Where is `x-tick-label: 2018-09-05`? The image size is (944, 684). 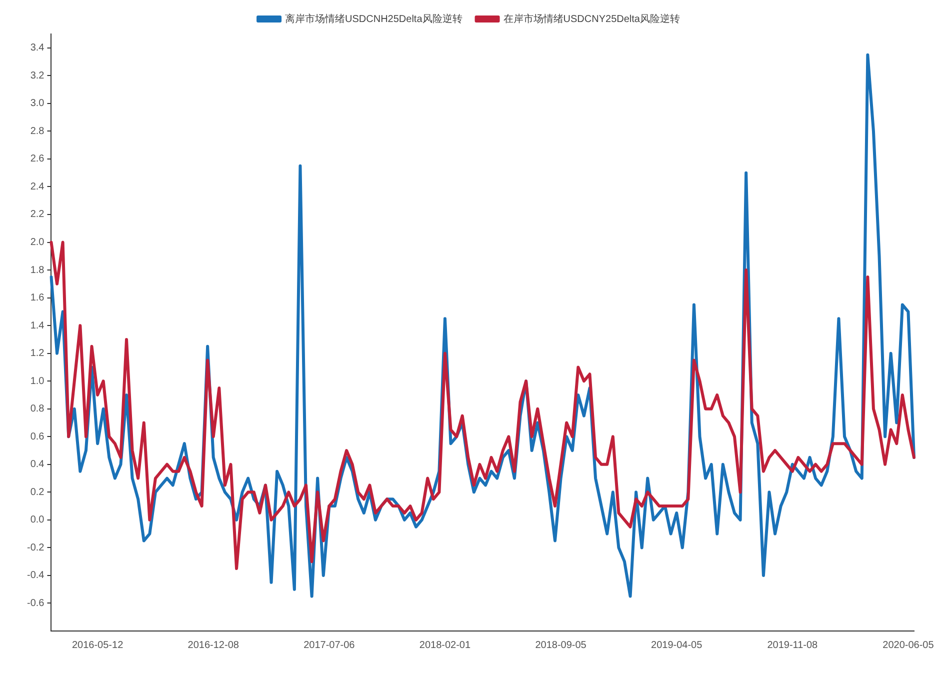 x-tick-label: 2018-09-05 is located at coordinates (561, 645).